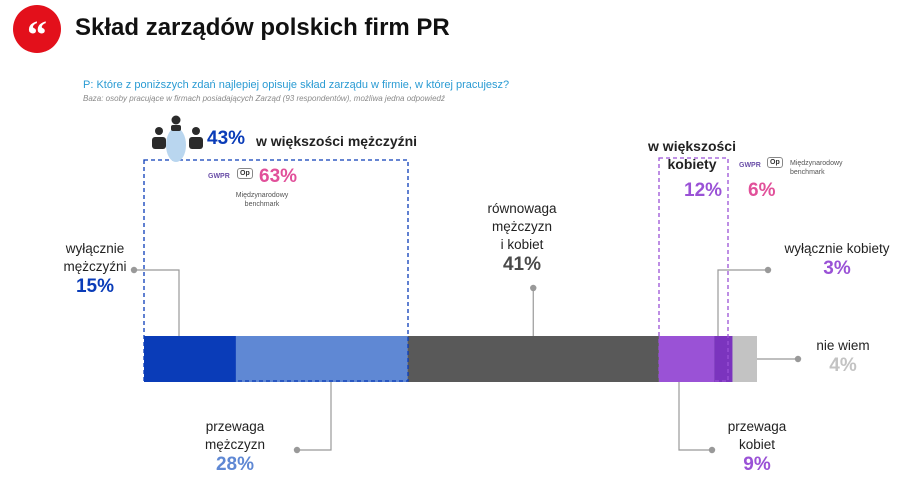 The image size is (923, 494). What do you see at coordinates (703, 190) in the screenshot?
I see `women-majority-value: 12%` at bounding box center [703, 190].